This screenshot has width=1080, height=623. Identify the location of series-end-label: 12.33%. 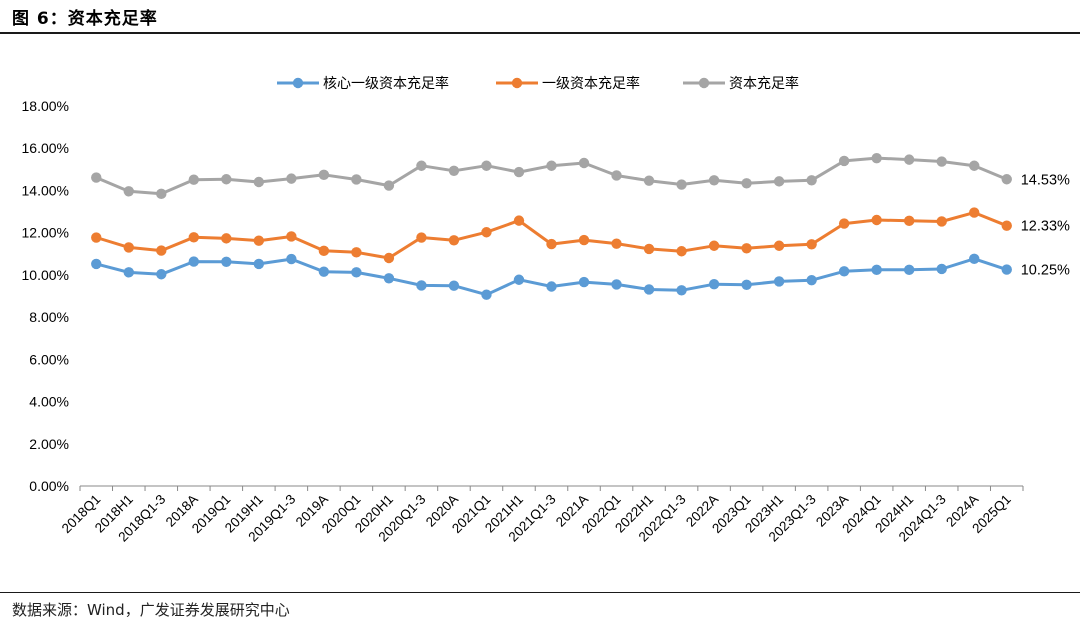
(1045, 227).